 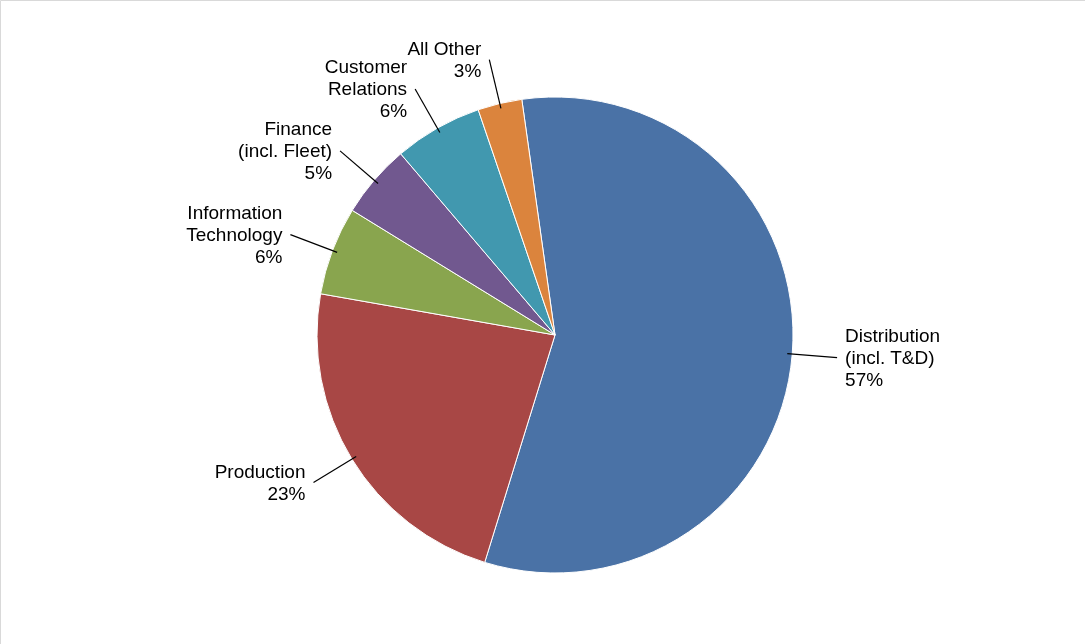 What do you see at coordinates (234, 223) in the screenshot?
I see `slice-label: Information Technology` at bounding box center [234, 223].